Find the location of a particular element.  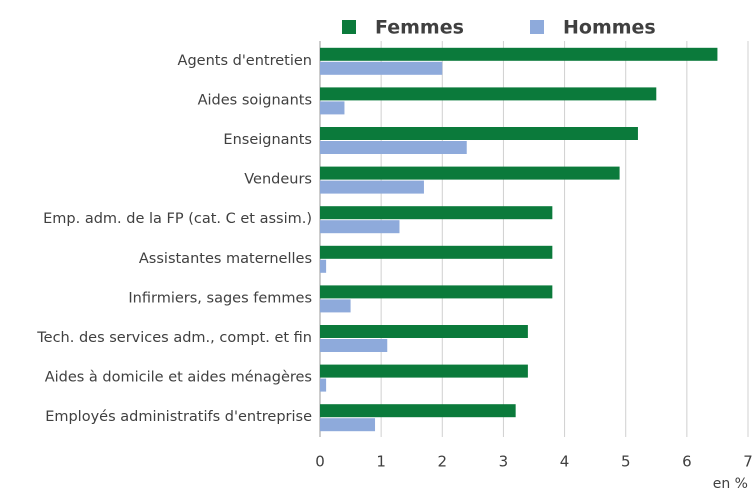

y-tick-label: Enseignants is located at coordinates (267, 140).